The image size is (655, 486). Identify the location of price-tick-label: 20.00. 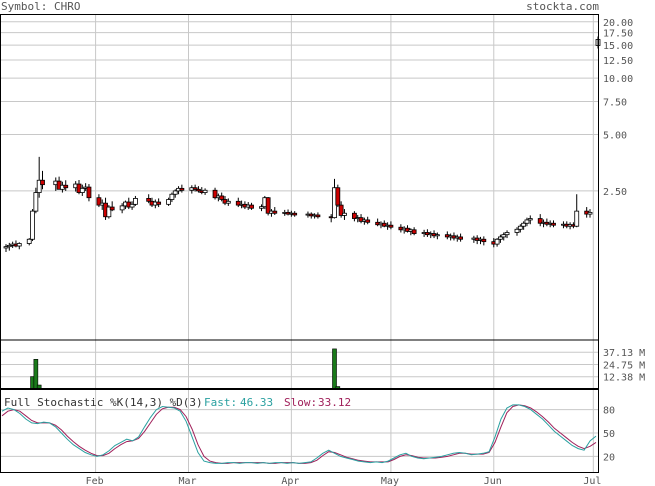
(618, 23).